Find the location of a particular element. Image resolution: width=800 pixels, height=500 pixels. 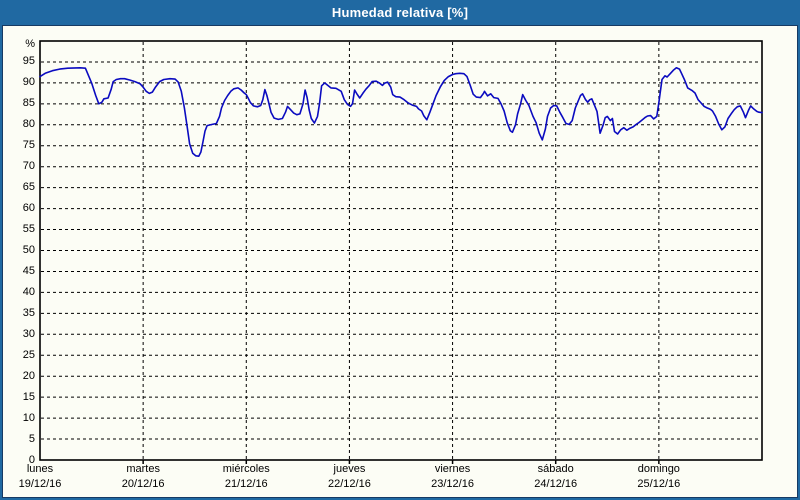

day-date: 25/12/16 is located at coordinates (659, 484).